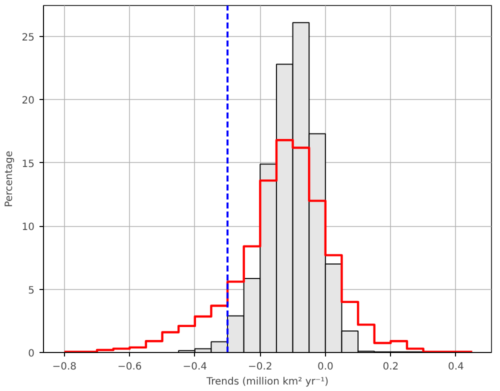 The height and width of the screenshot is (391, 500). What do you see at coordinates (260, 367) in the screenshot?
I see `x-tick-label: −0.2` at bounding box center [260, 367].